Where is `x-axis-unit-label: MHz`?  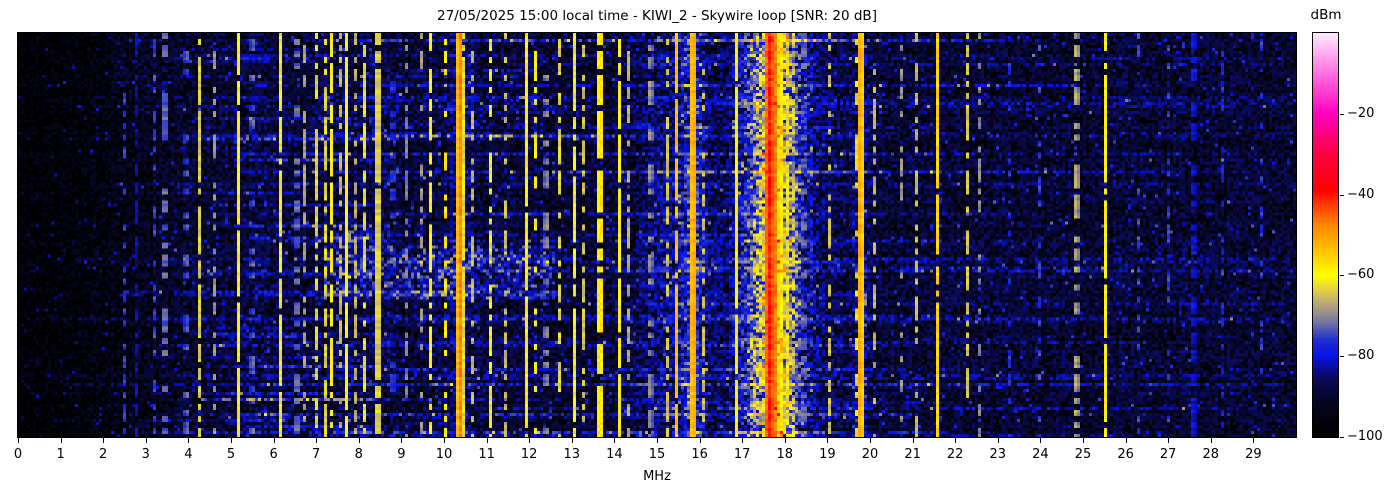 x-axis-unit-label: MHz is located at coordinates (657, 476).